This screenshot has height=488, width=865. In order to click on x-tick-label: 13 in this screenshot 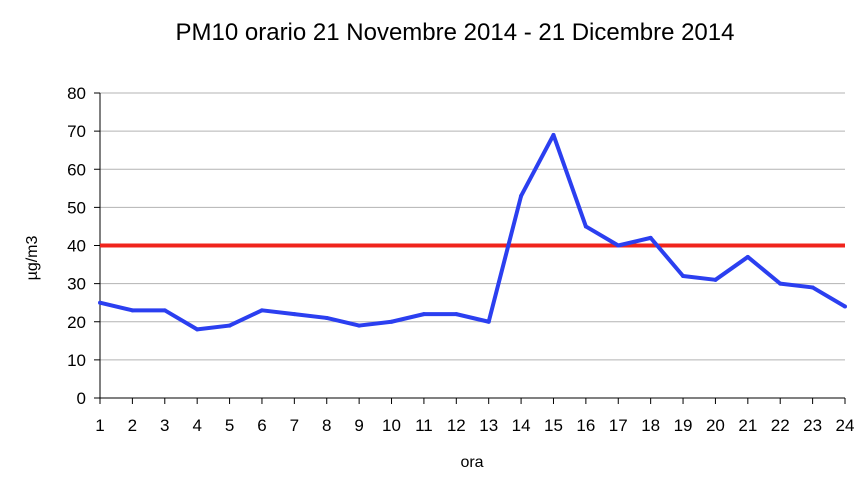, I will do `click(488, 425)`.